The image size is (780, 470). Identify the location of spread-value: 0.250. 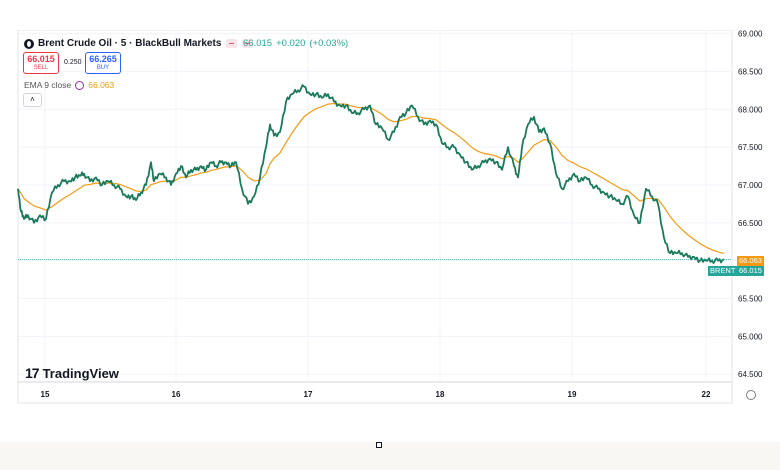
(73, 62).